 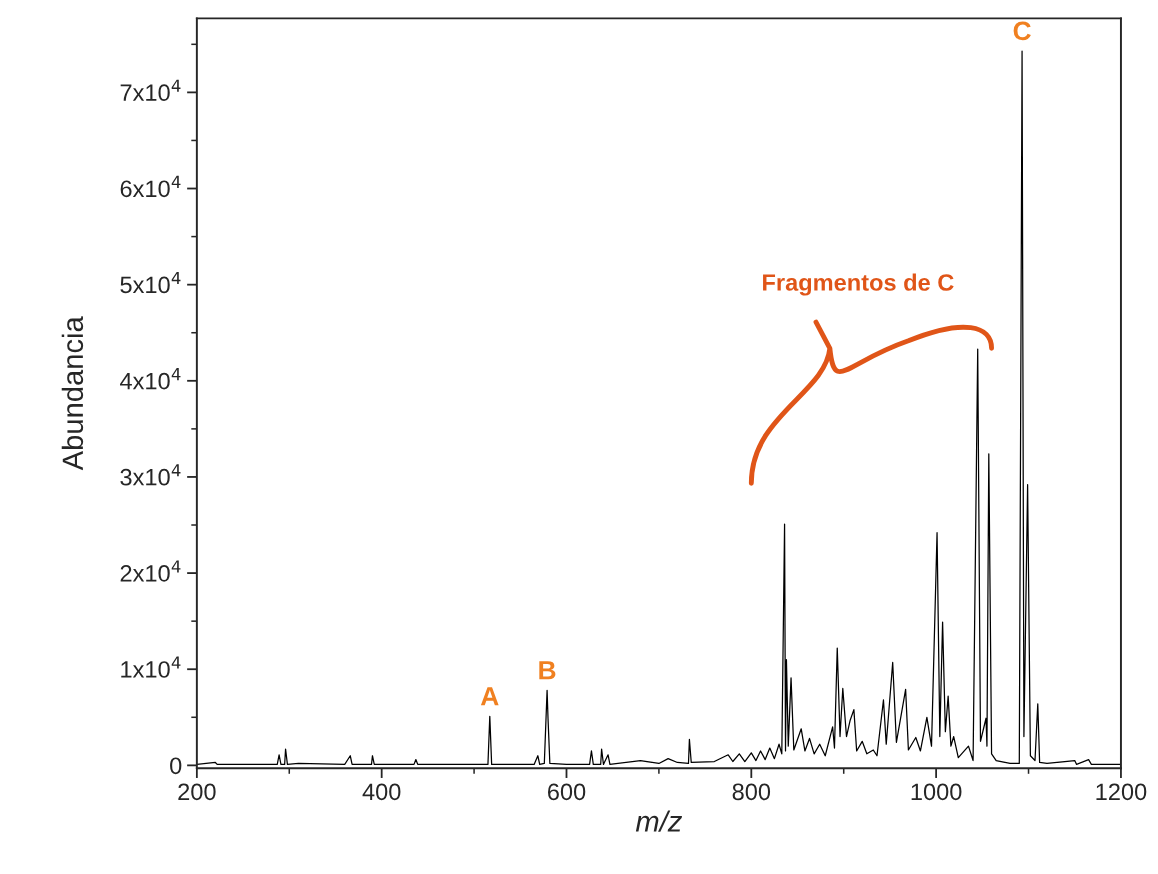 I want to click on x-tick-label: 800, so click(x=751, y=792).